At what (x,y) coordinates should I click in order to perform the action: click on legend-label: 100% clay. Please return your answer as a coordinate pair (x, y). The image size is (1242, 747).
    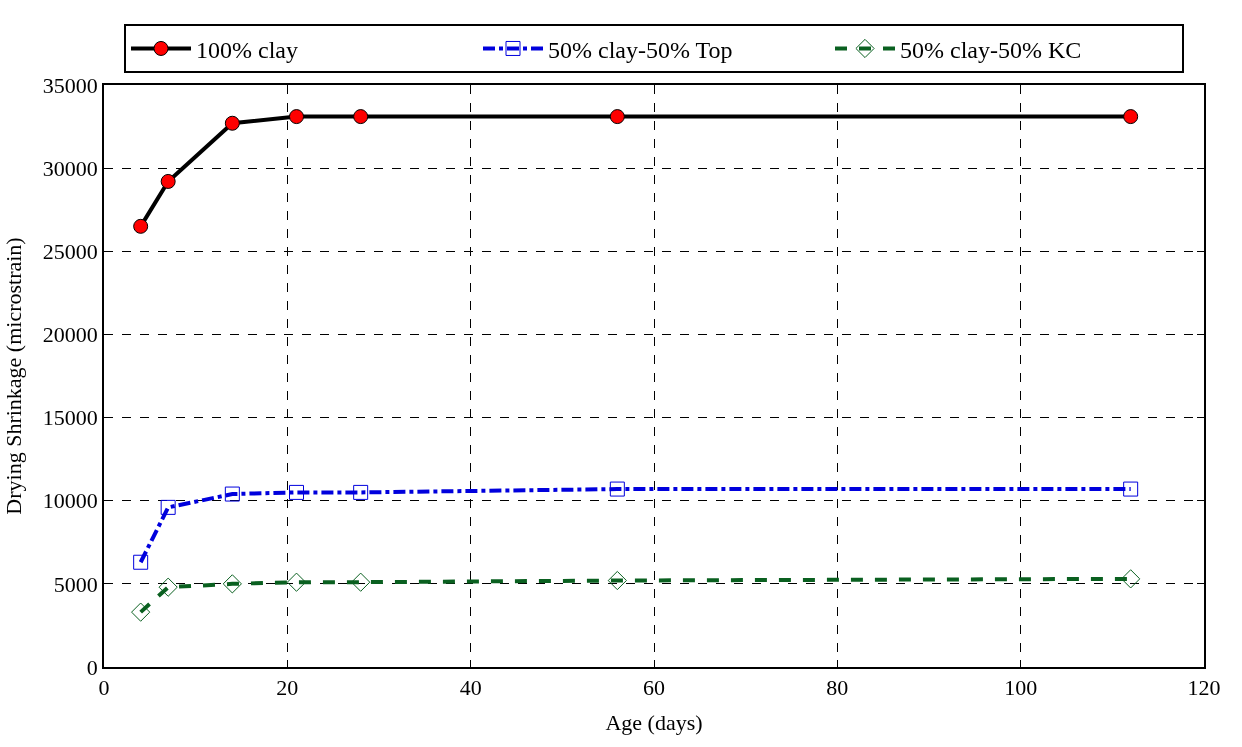
    Looking at the image, I should click on (247, 49).